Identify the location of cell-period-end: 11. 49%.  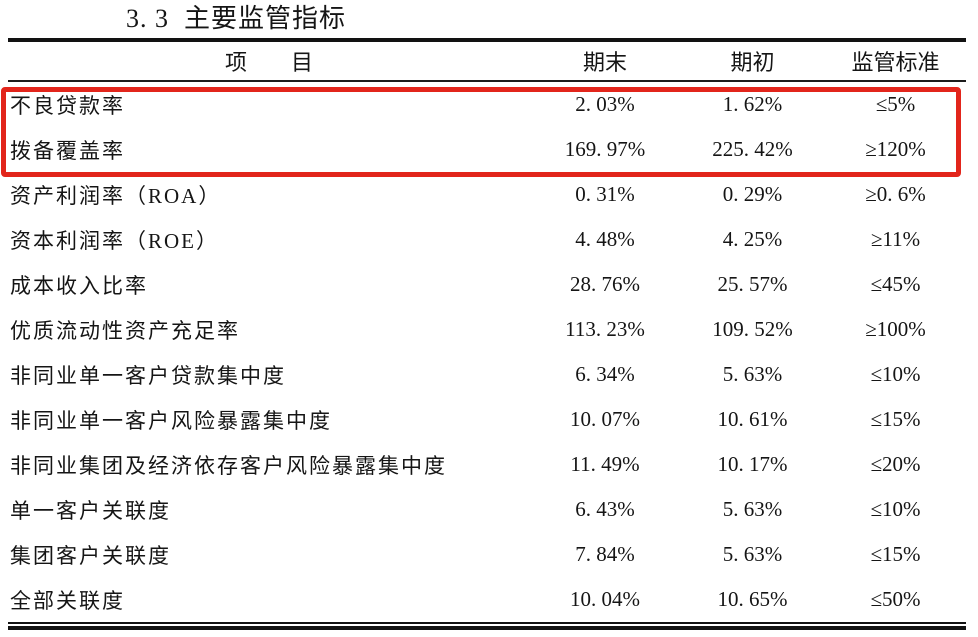
(605, 464).